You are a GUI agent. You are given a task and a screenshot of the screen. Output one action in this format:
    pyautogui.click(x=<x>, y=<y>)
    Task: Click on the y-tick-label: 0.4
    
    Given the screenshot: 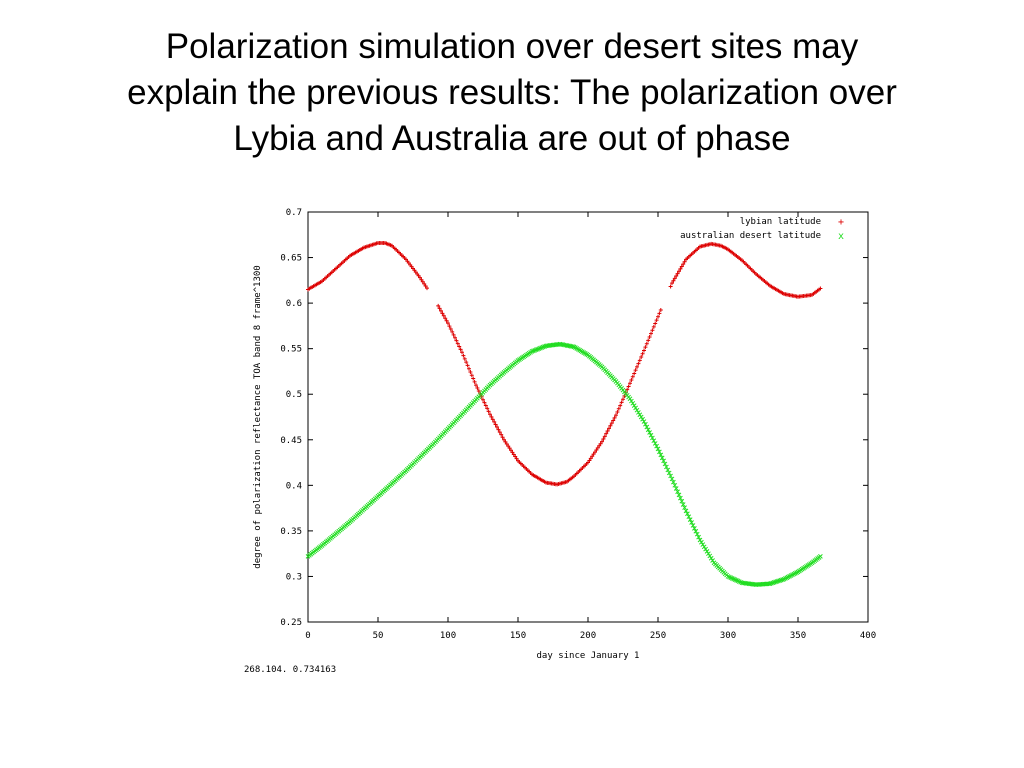 What is the action you would take?
    pyautogui.click(x=294, y=486)
    